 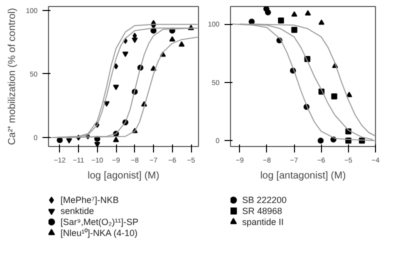 What do you see at coordinates (303, 176) in the screenshot?
I see `x-axis-title: log [antagonist] (M)` at bounding box center [303, 176].